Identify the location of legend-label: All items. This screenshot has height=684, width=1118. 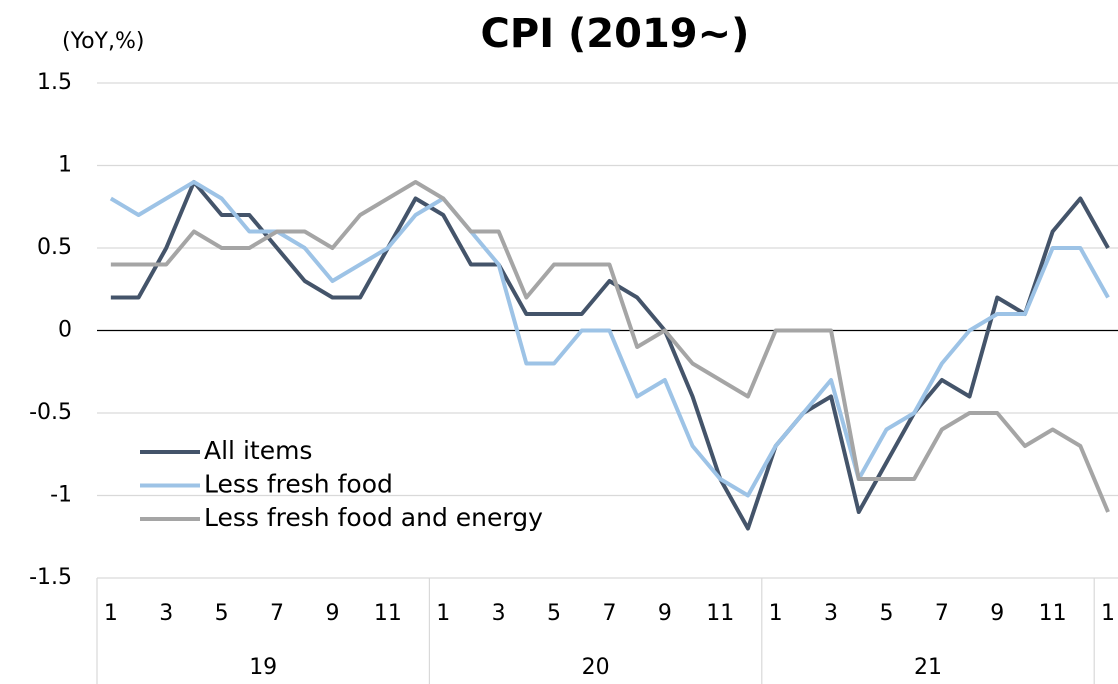
(258, 450).